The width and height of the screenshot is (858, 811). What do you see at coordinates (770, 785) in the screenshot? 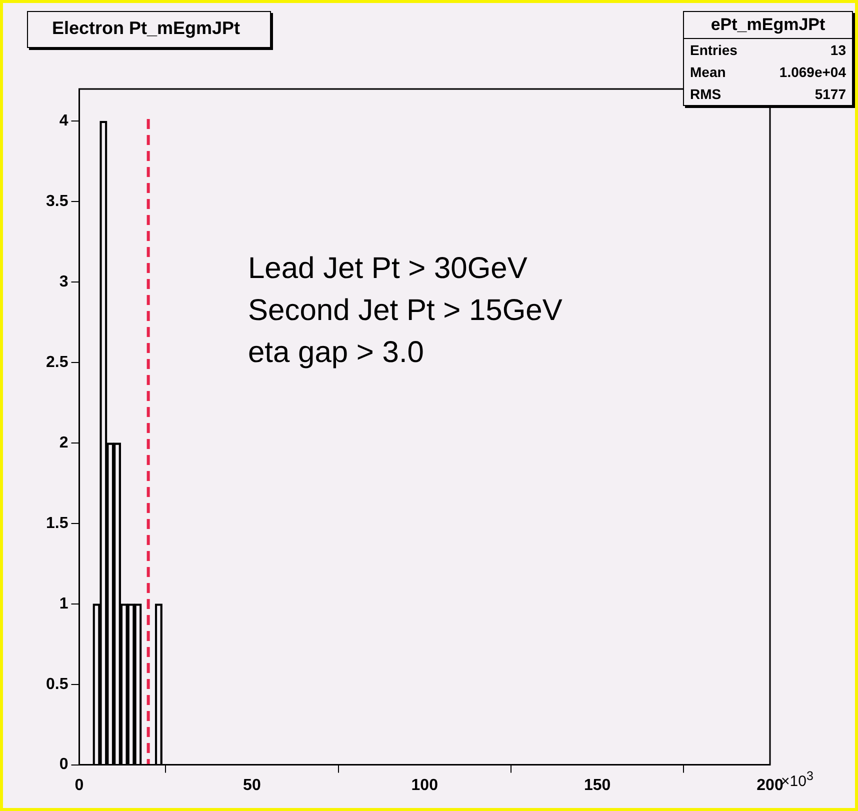
I see `x-tick-label: 200` at bounding box center [770, 785].